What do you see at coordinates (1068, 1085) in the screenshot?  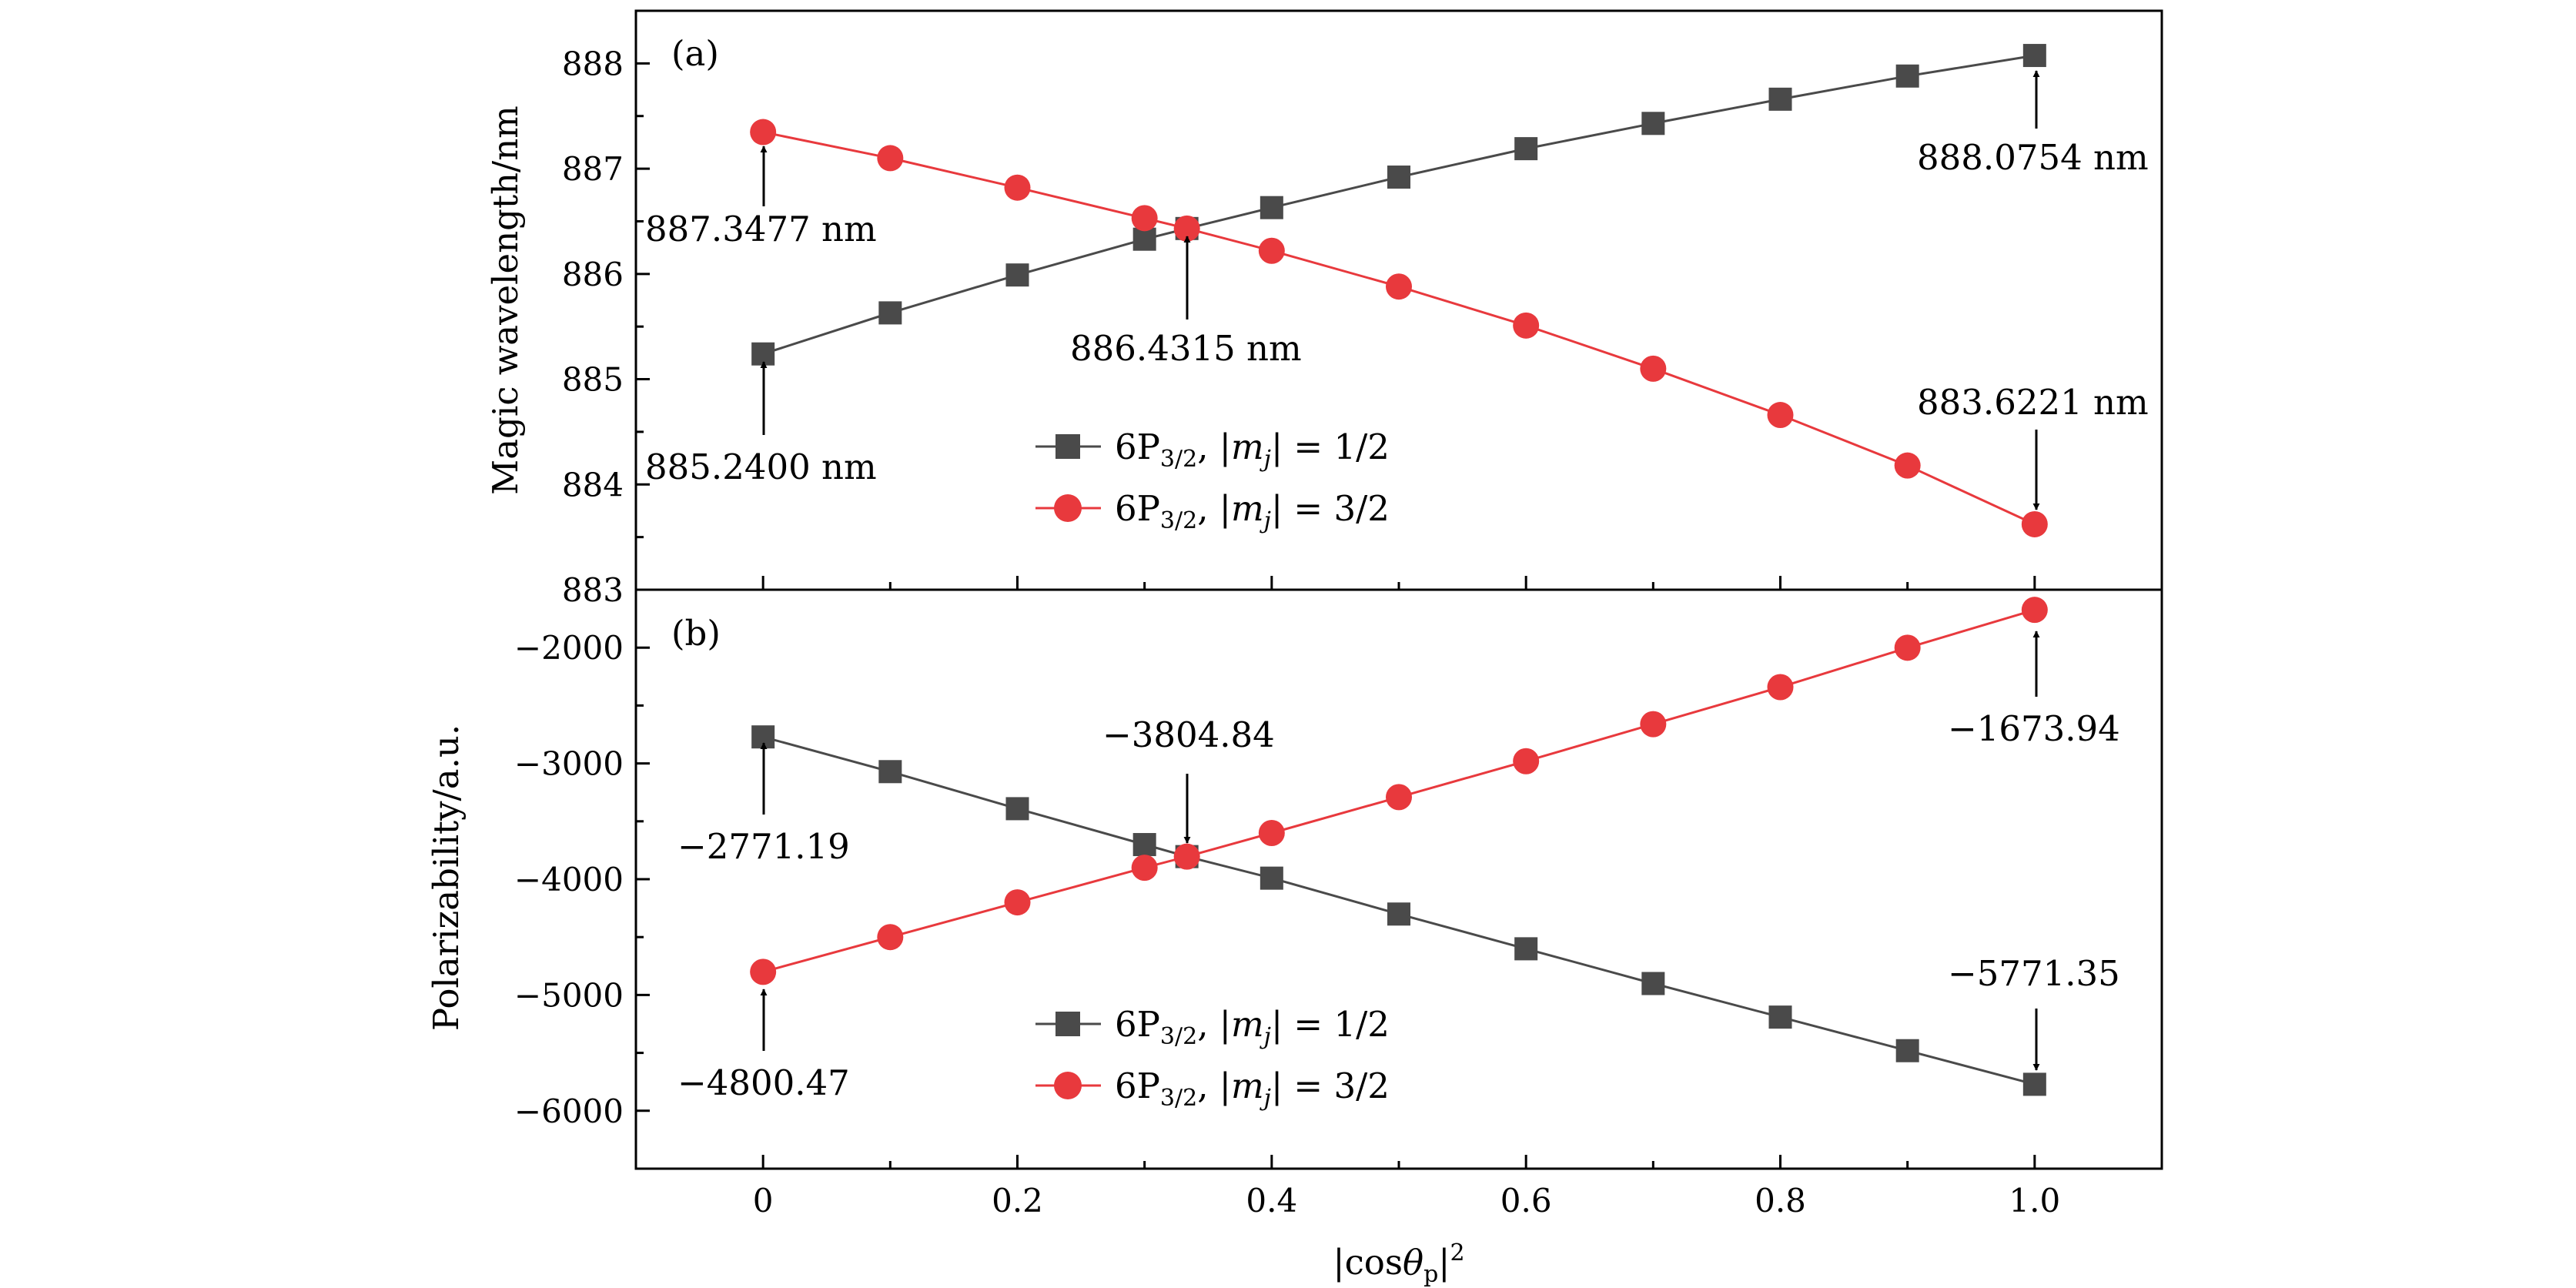 I see `legend-b-marker-circle` at bounding box center [1068, 1085].